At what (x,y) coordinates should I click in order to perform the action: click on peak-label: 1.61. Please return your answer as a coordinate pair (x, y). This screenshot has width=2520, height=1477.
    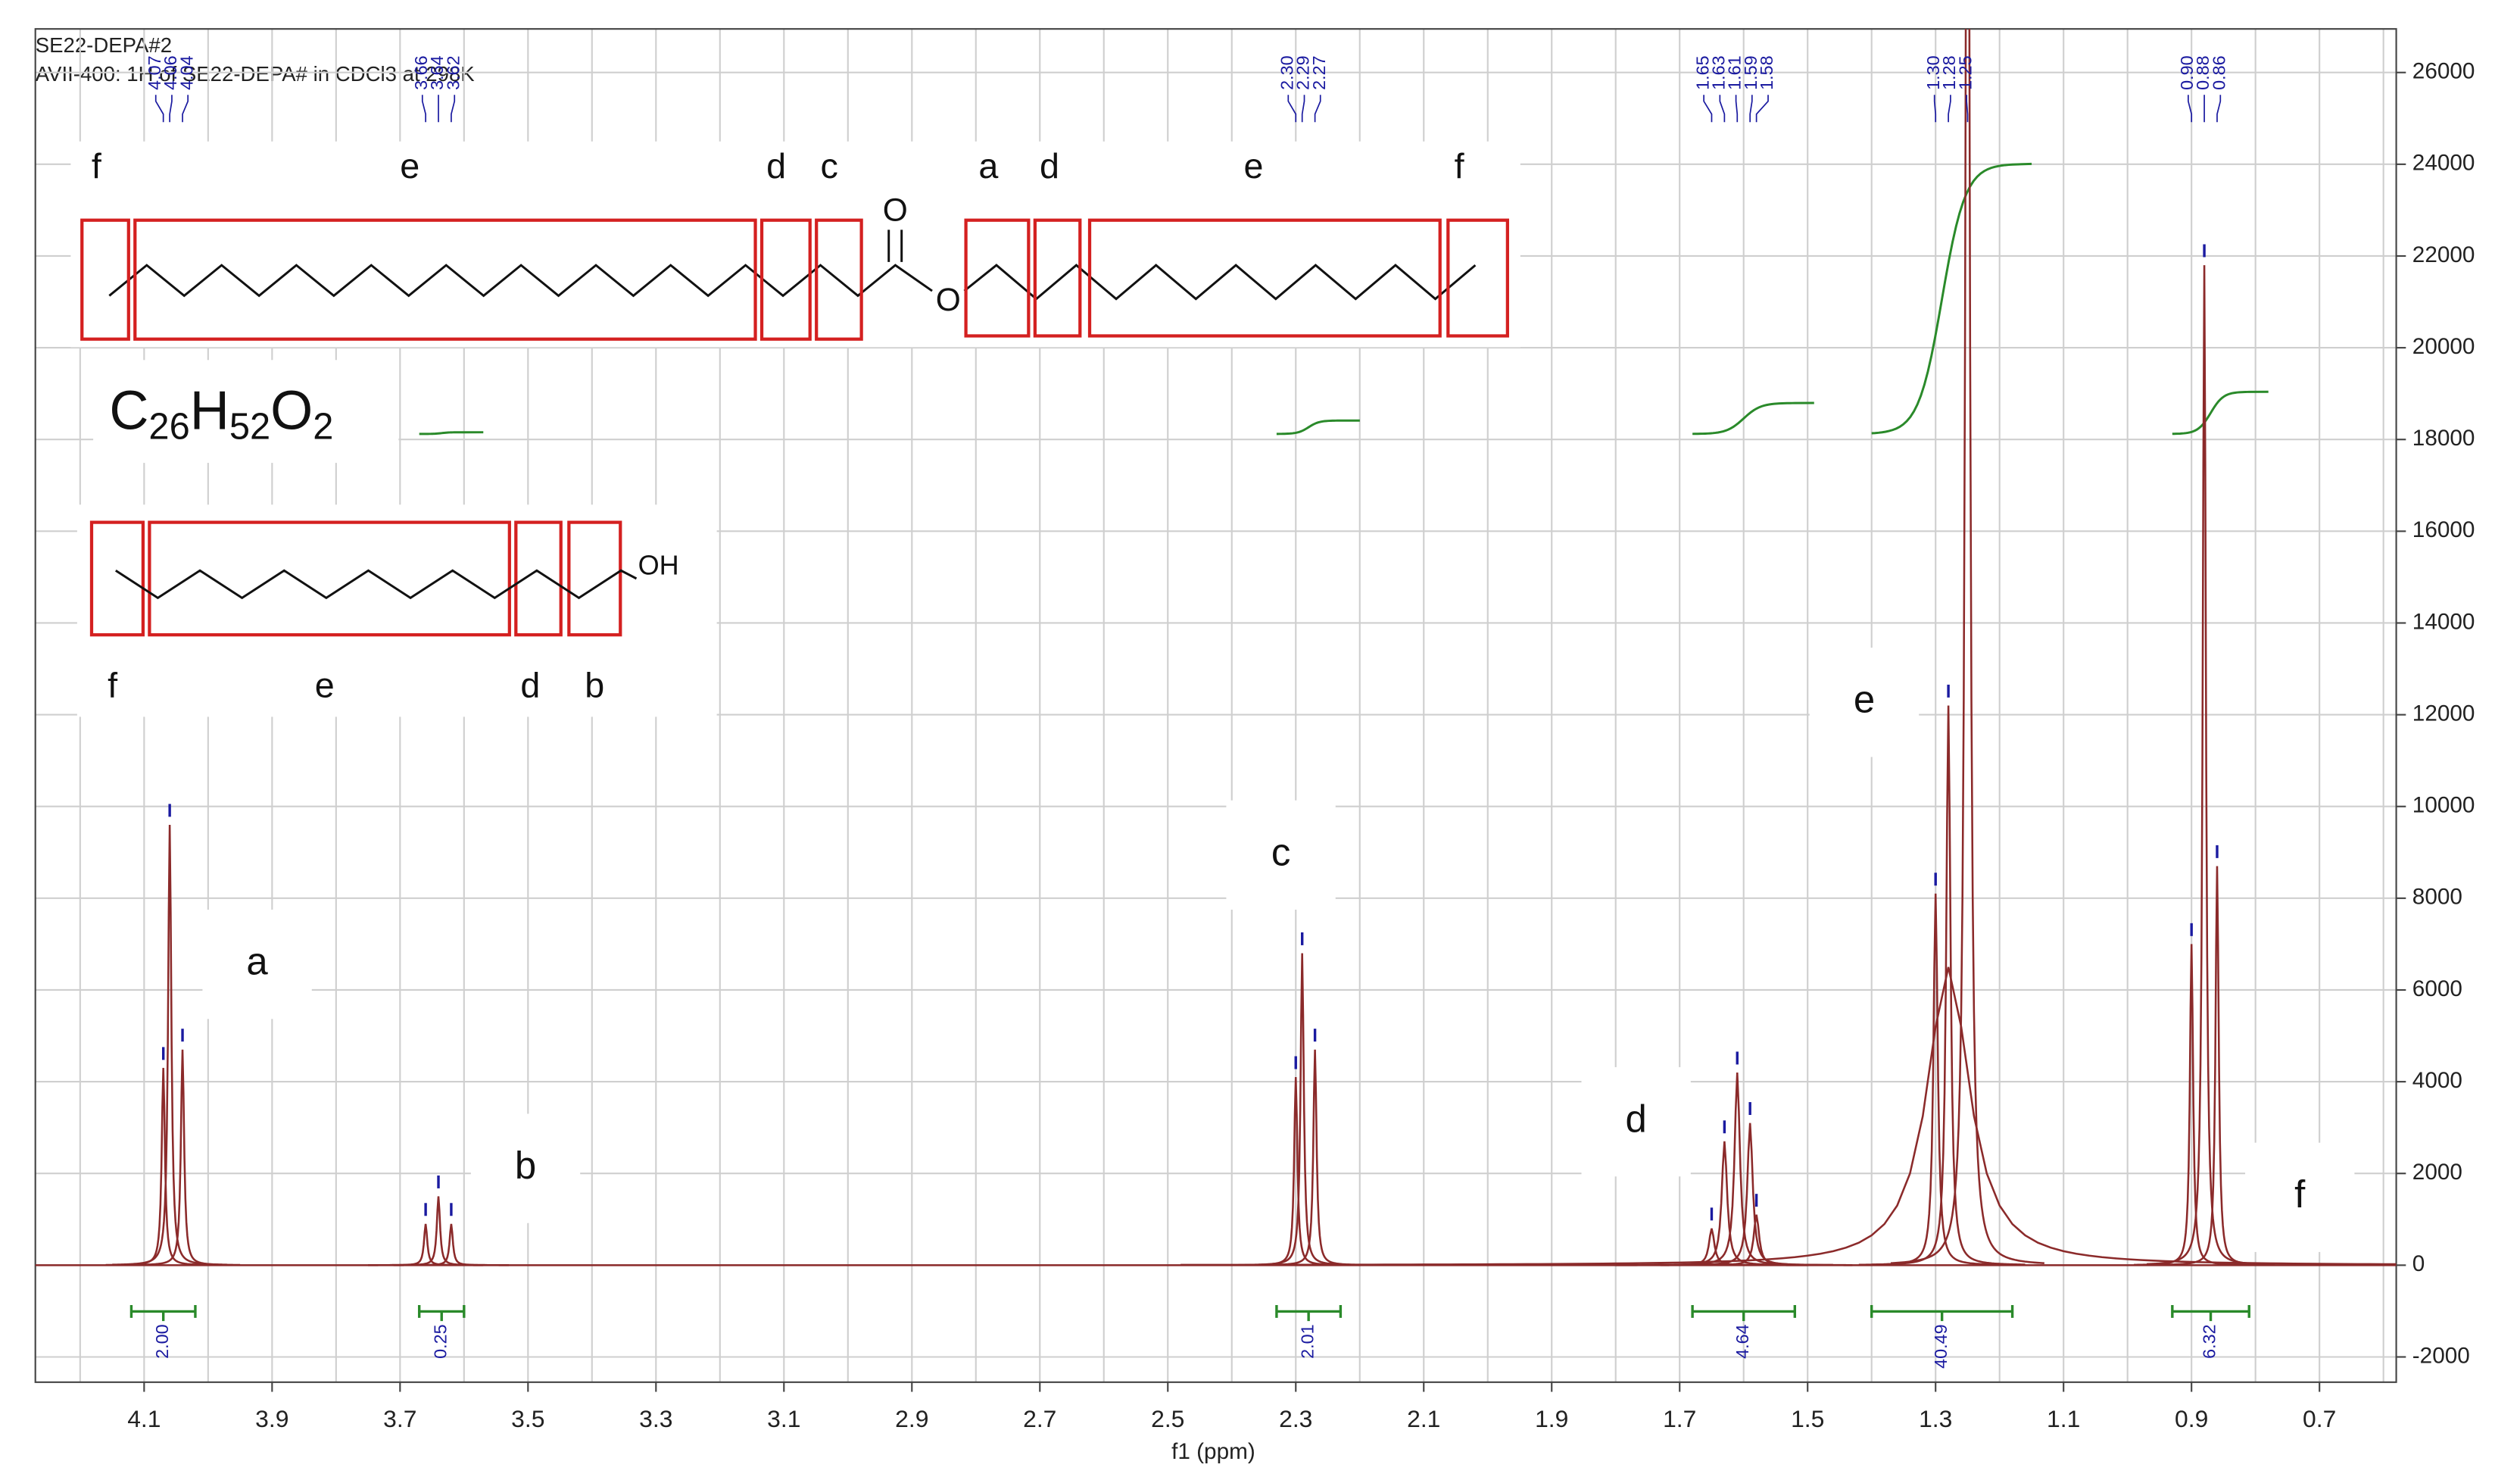
    Looking at the image, I should click on (1735, 72).